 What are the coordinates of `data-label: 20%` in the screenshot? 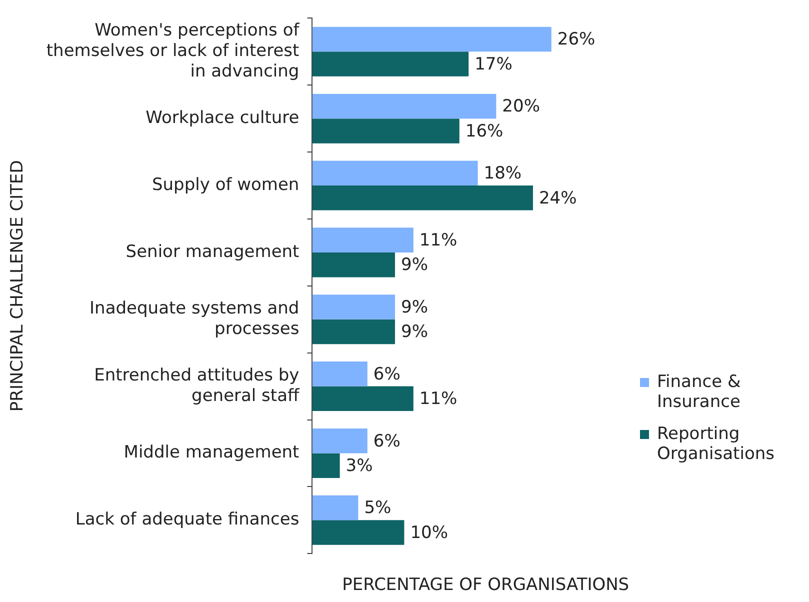 It's located at (521, 106).